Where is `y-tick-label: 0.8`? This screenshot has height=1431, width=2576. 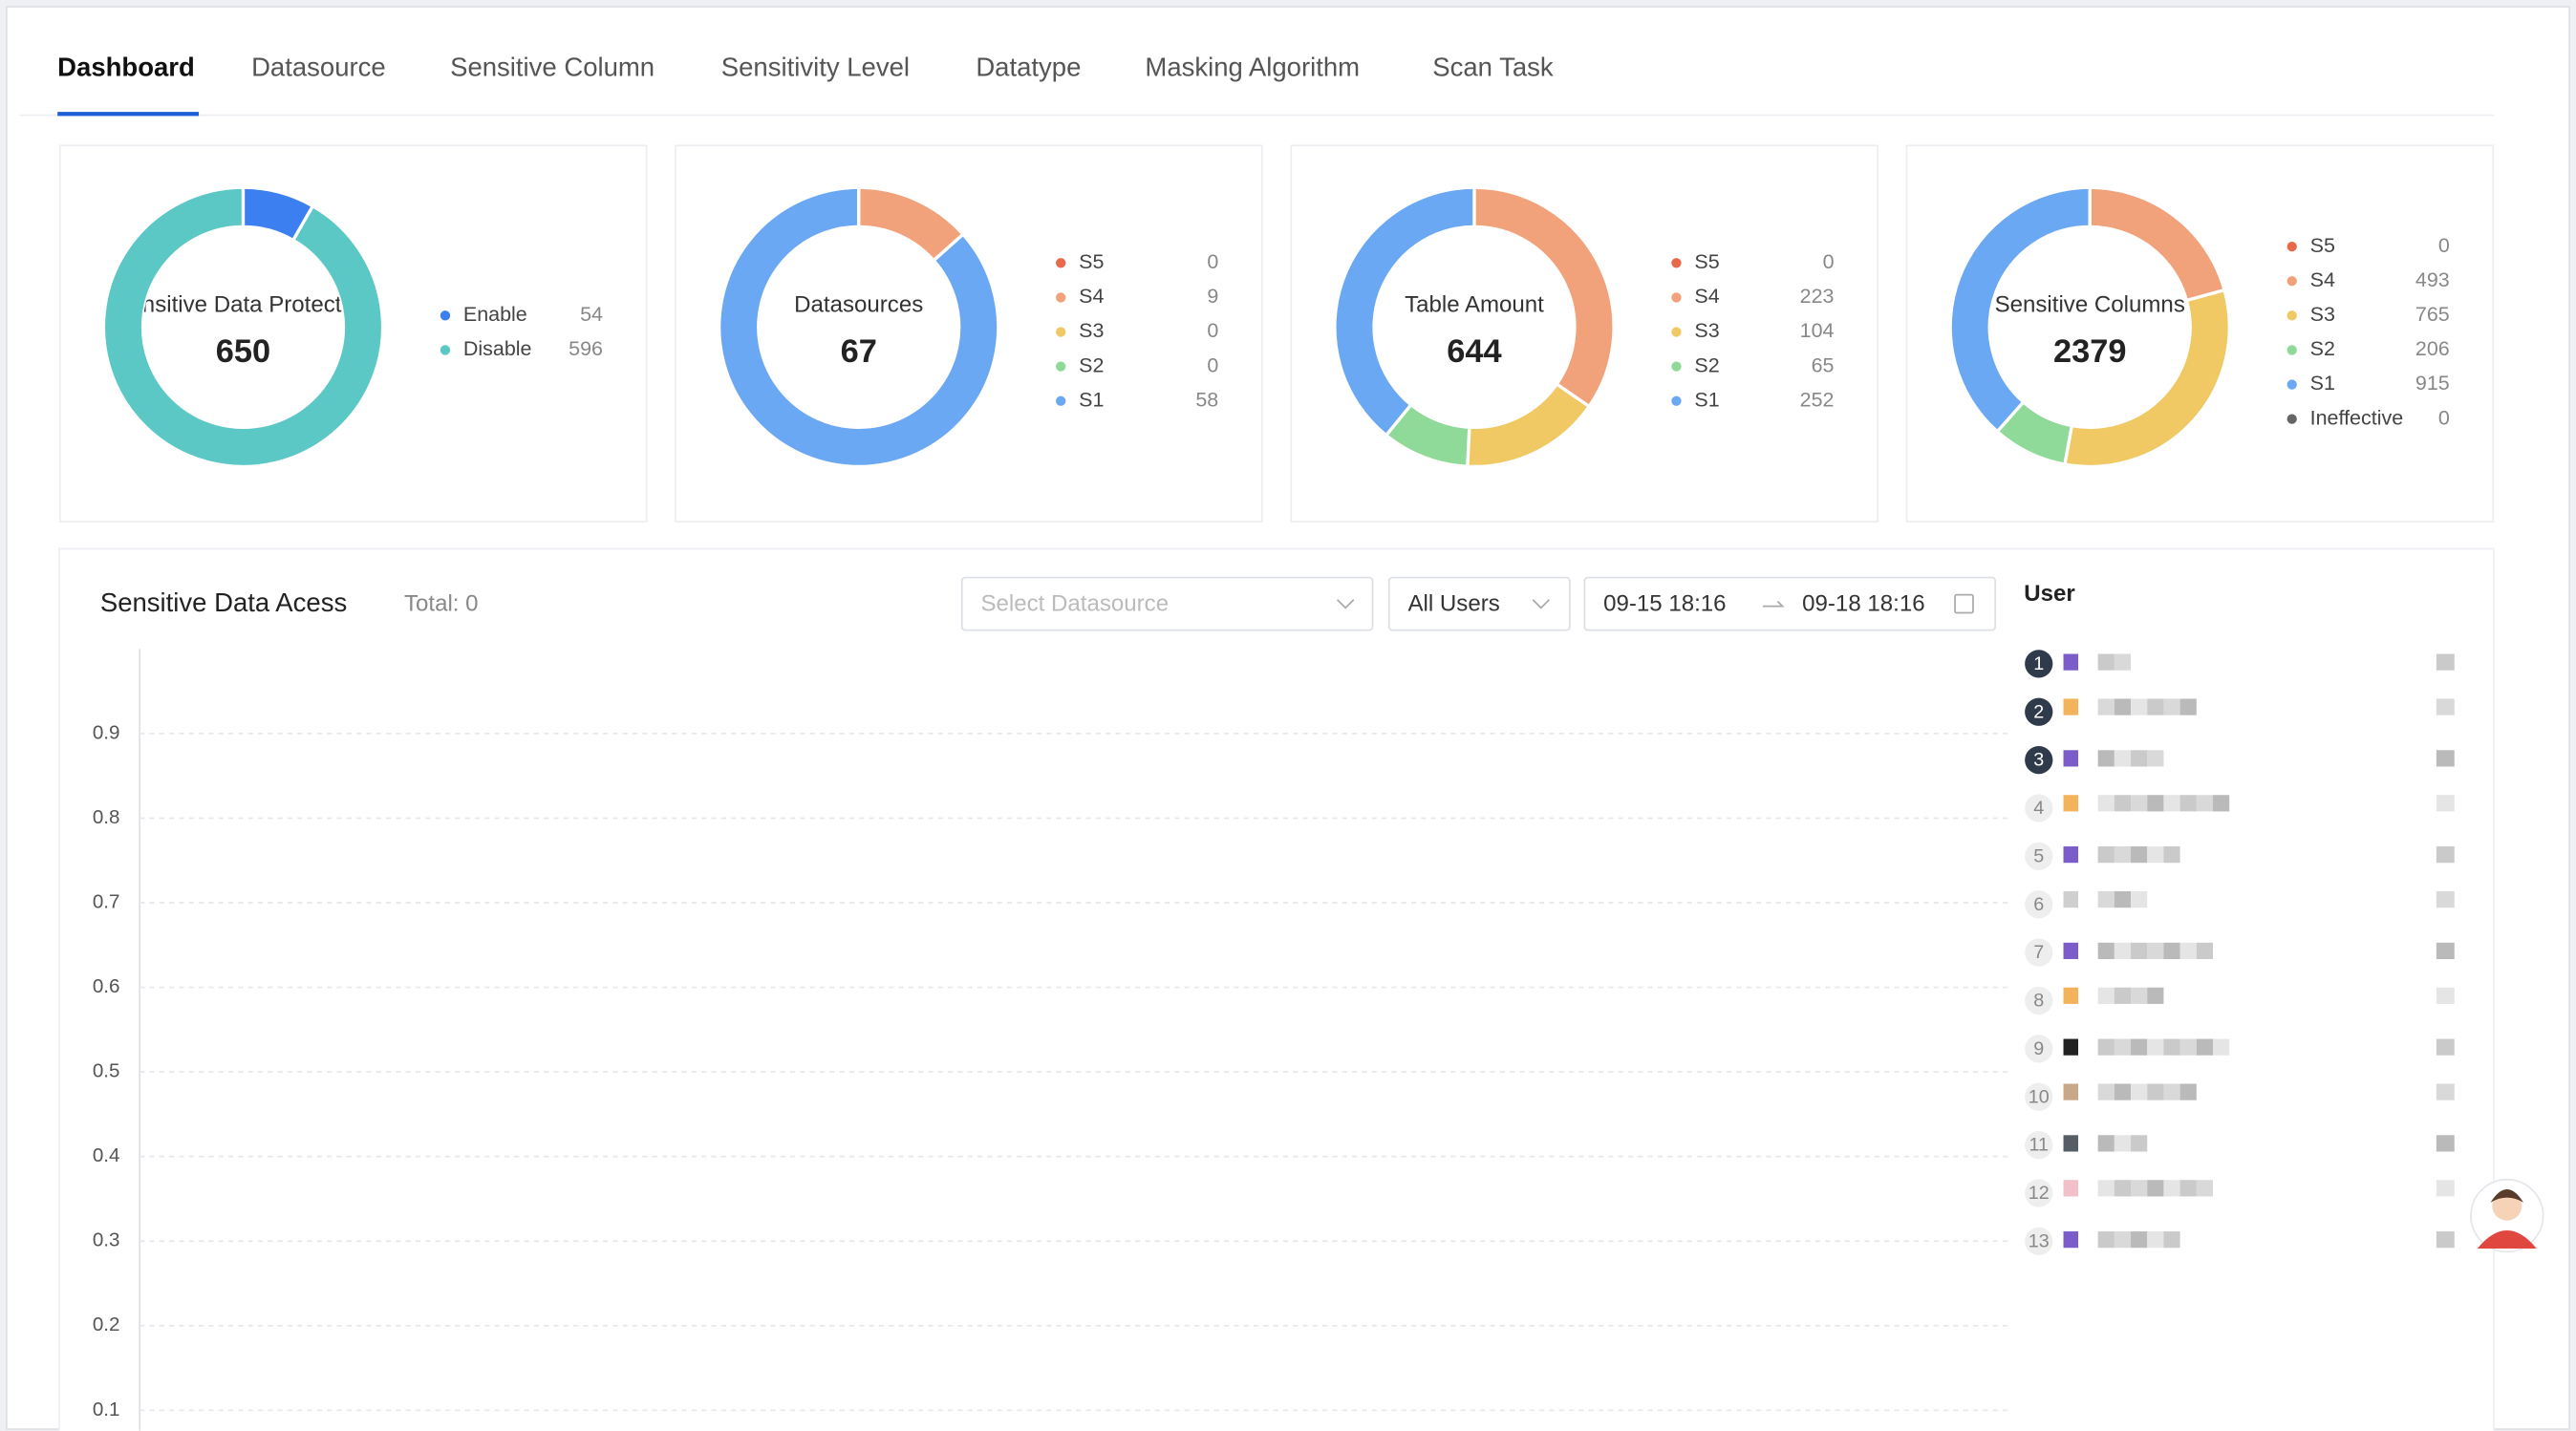
y-tick-label: 0.8 is located at coordinates (106, 817).